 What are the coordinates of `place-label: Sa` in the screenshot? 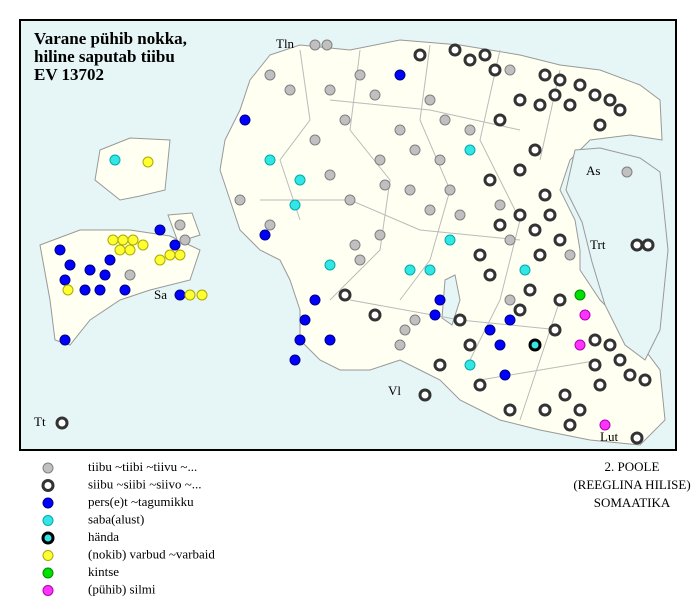 It's located at (160, 294).